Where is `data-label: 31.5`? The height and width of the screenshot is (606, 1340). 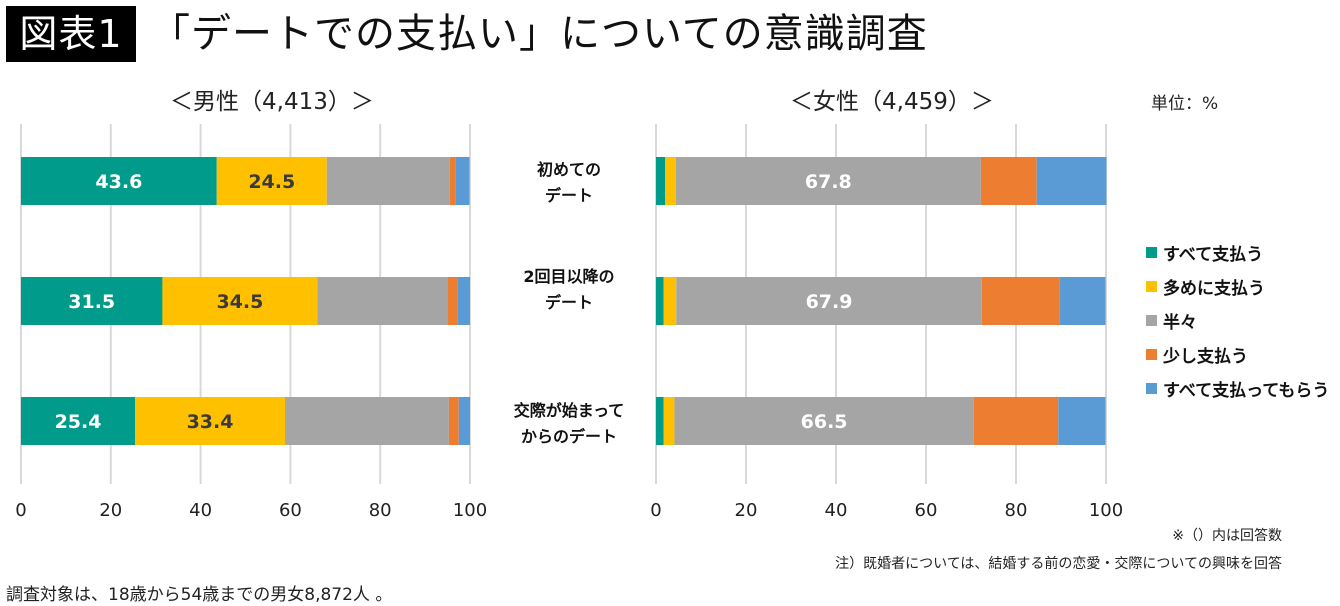
data-label: 31.5 is located at coordinates (91, 302).